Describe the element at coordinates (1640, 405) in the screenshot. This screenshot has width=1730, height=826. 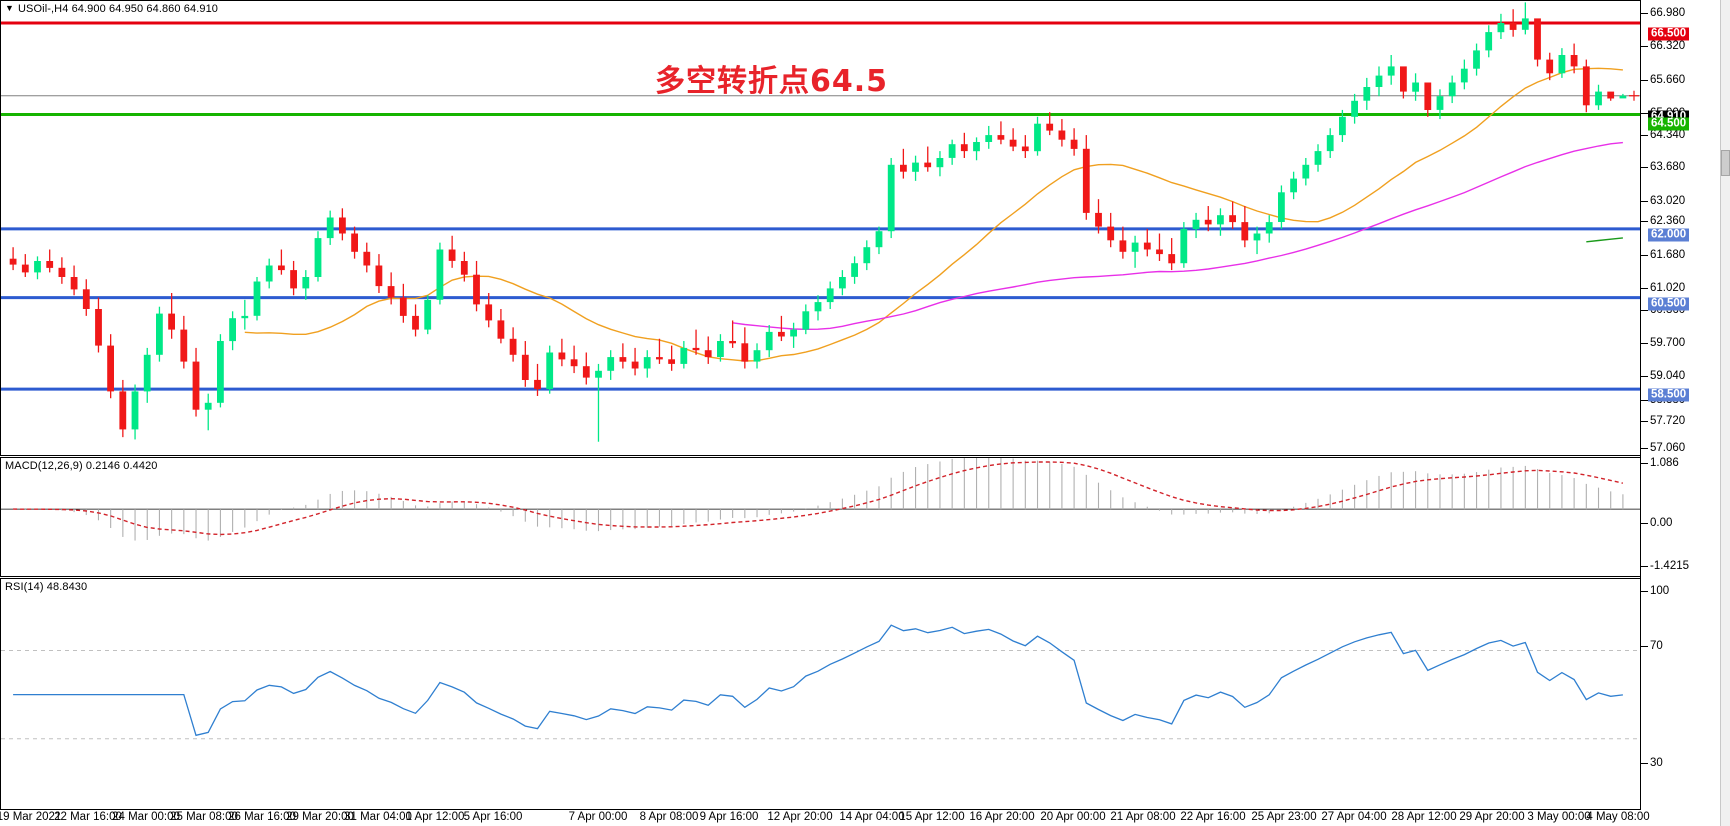
I see `scale-axis-line` at that location.